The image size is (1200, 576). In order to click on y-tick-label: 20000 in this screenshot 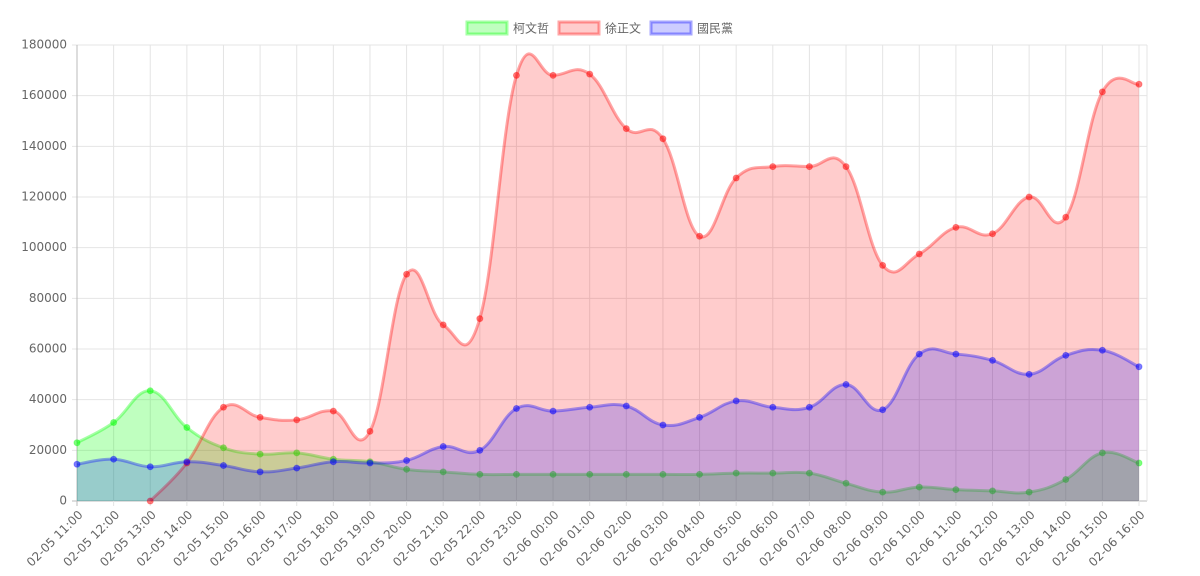, I will do `click(48, 450)`.